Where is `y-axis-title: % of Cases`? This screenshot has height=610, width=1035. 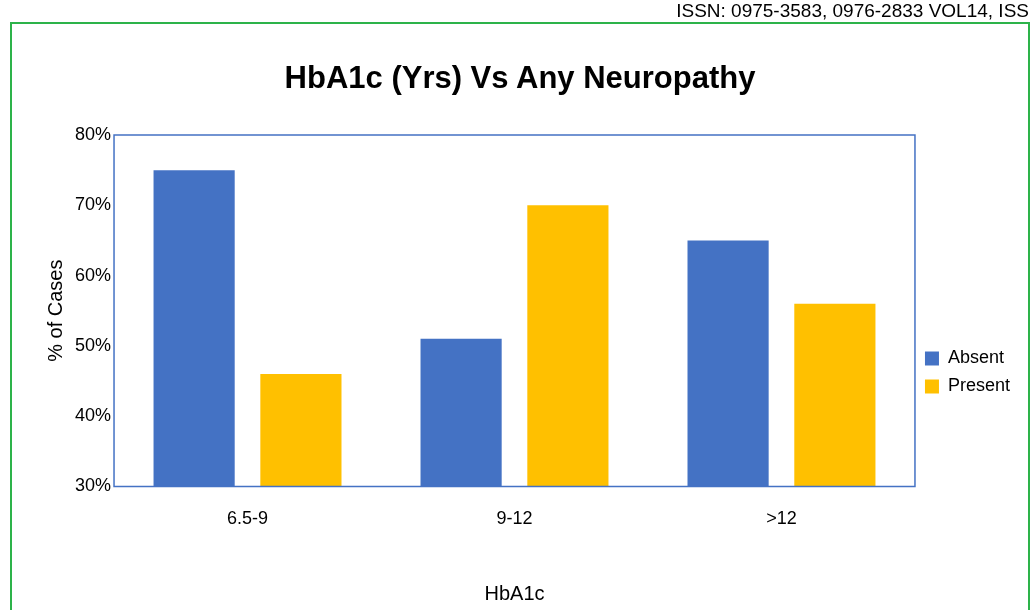
y-axis-title: % of Cases is located at coordinates (54, 310).